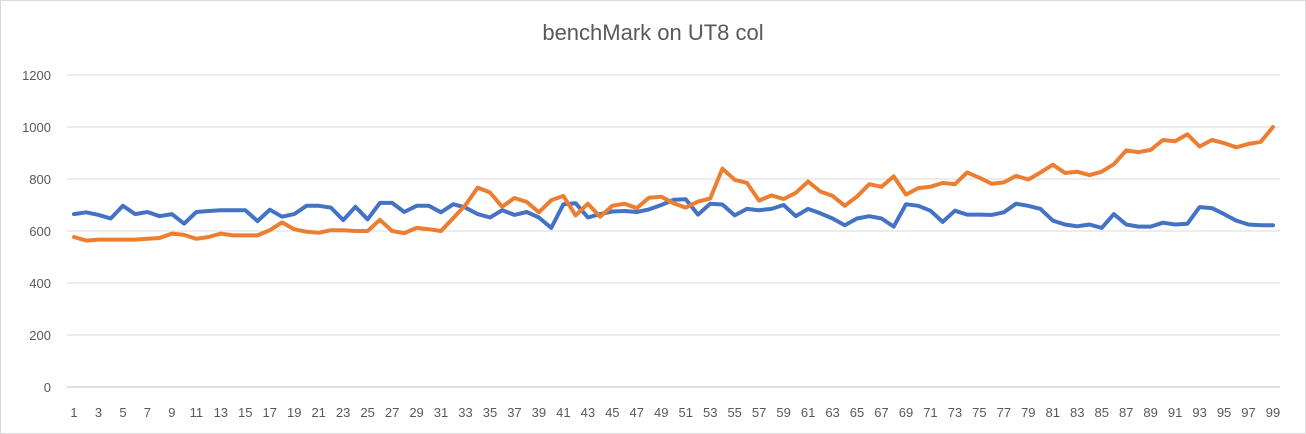  Describe the element at coordinates (563, 412) in the screenshot. I see `x-tick-label: 41` at that location.